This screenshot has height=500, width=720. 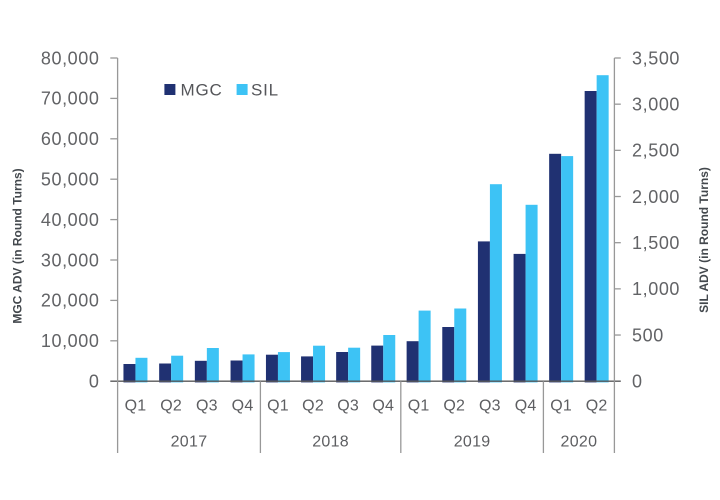 What do you see at coordinates (656, 289) in the screenshot?
I see `svg-text: 1,000` at bounding box center [656, 289].